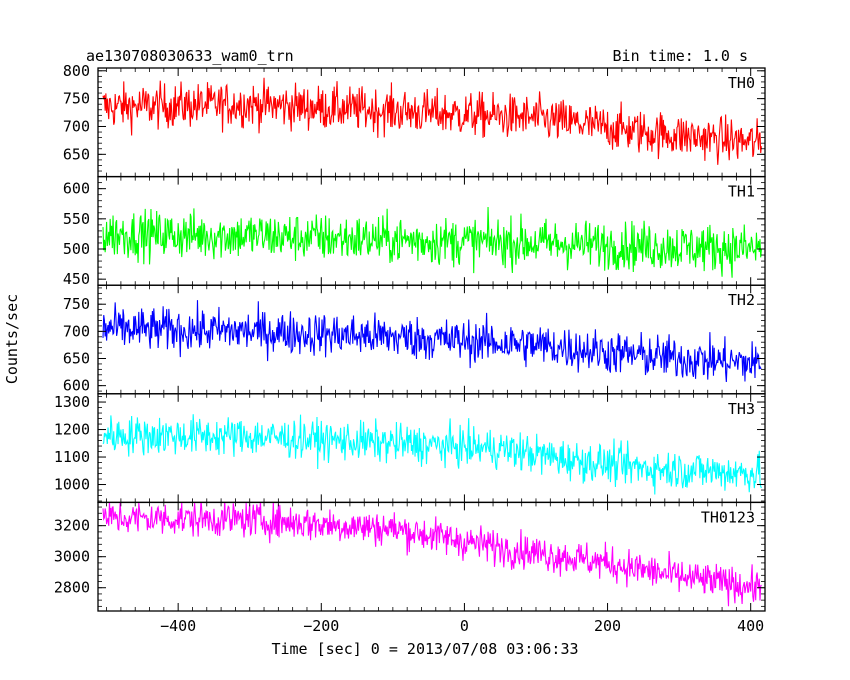 This screenshot has height=680, width=850. Describe the element at coordinates (321, 626) in the screenshot. I see `x-tick-label: −200` at that location.